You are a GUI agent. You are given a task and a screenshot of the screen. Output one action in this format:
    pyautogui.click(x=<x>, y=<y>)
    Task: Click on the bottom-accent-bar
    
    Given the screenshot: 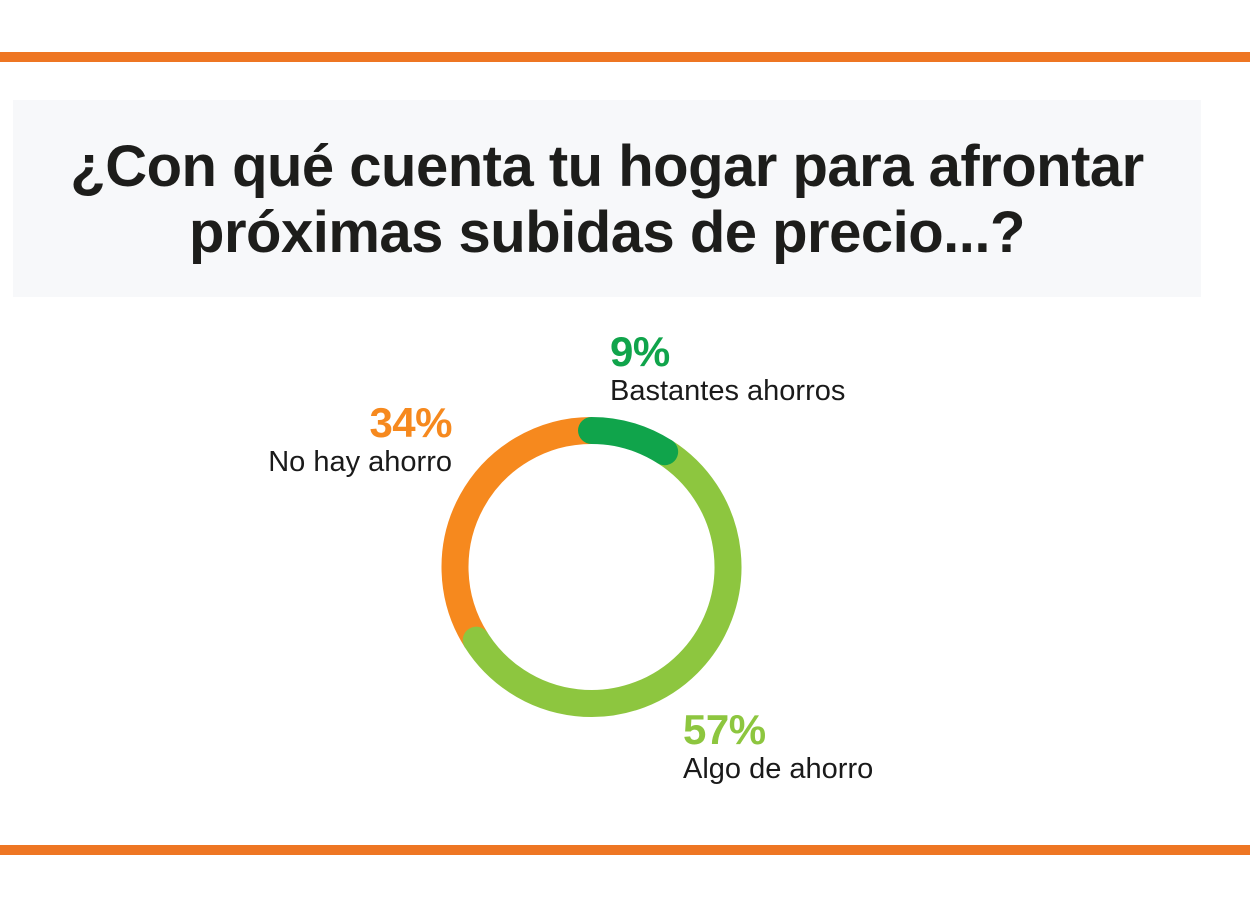 What is the action you would take?
    pyautogui.click(x=625, y=850)
    